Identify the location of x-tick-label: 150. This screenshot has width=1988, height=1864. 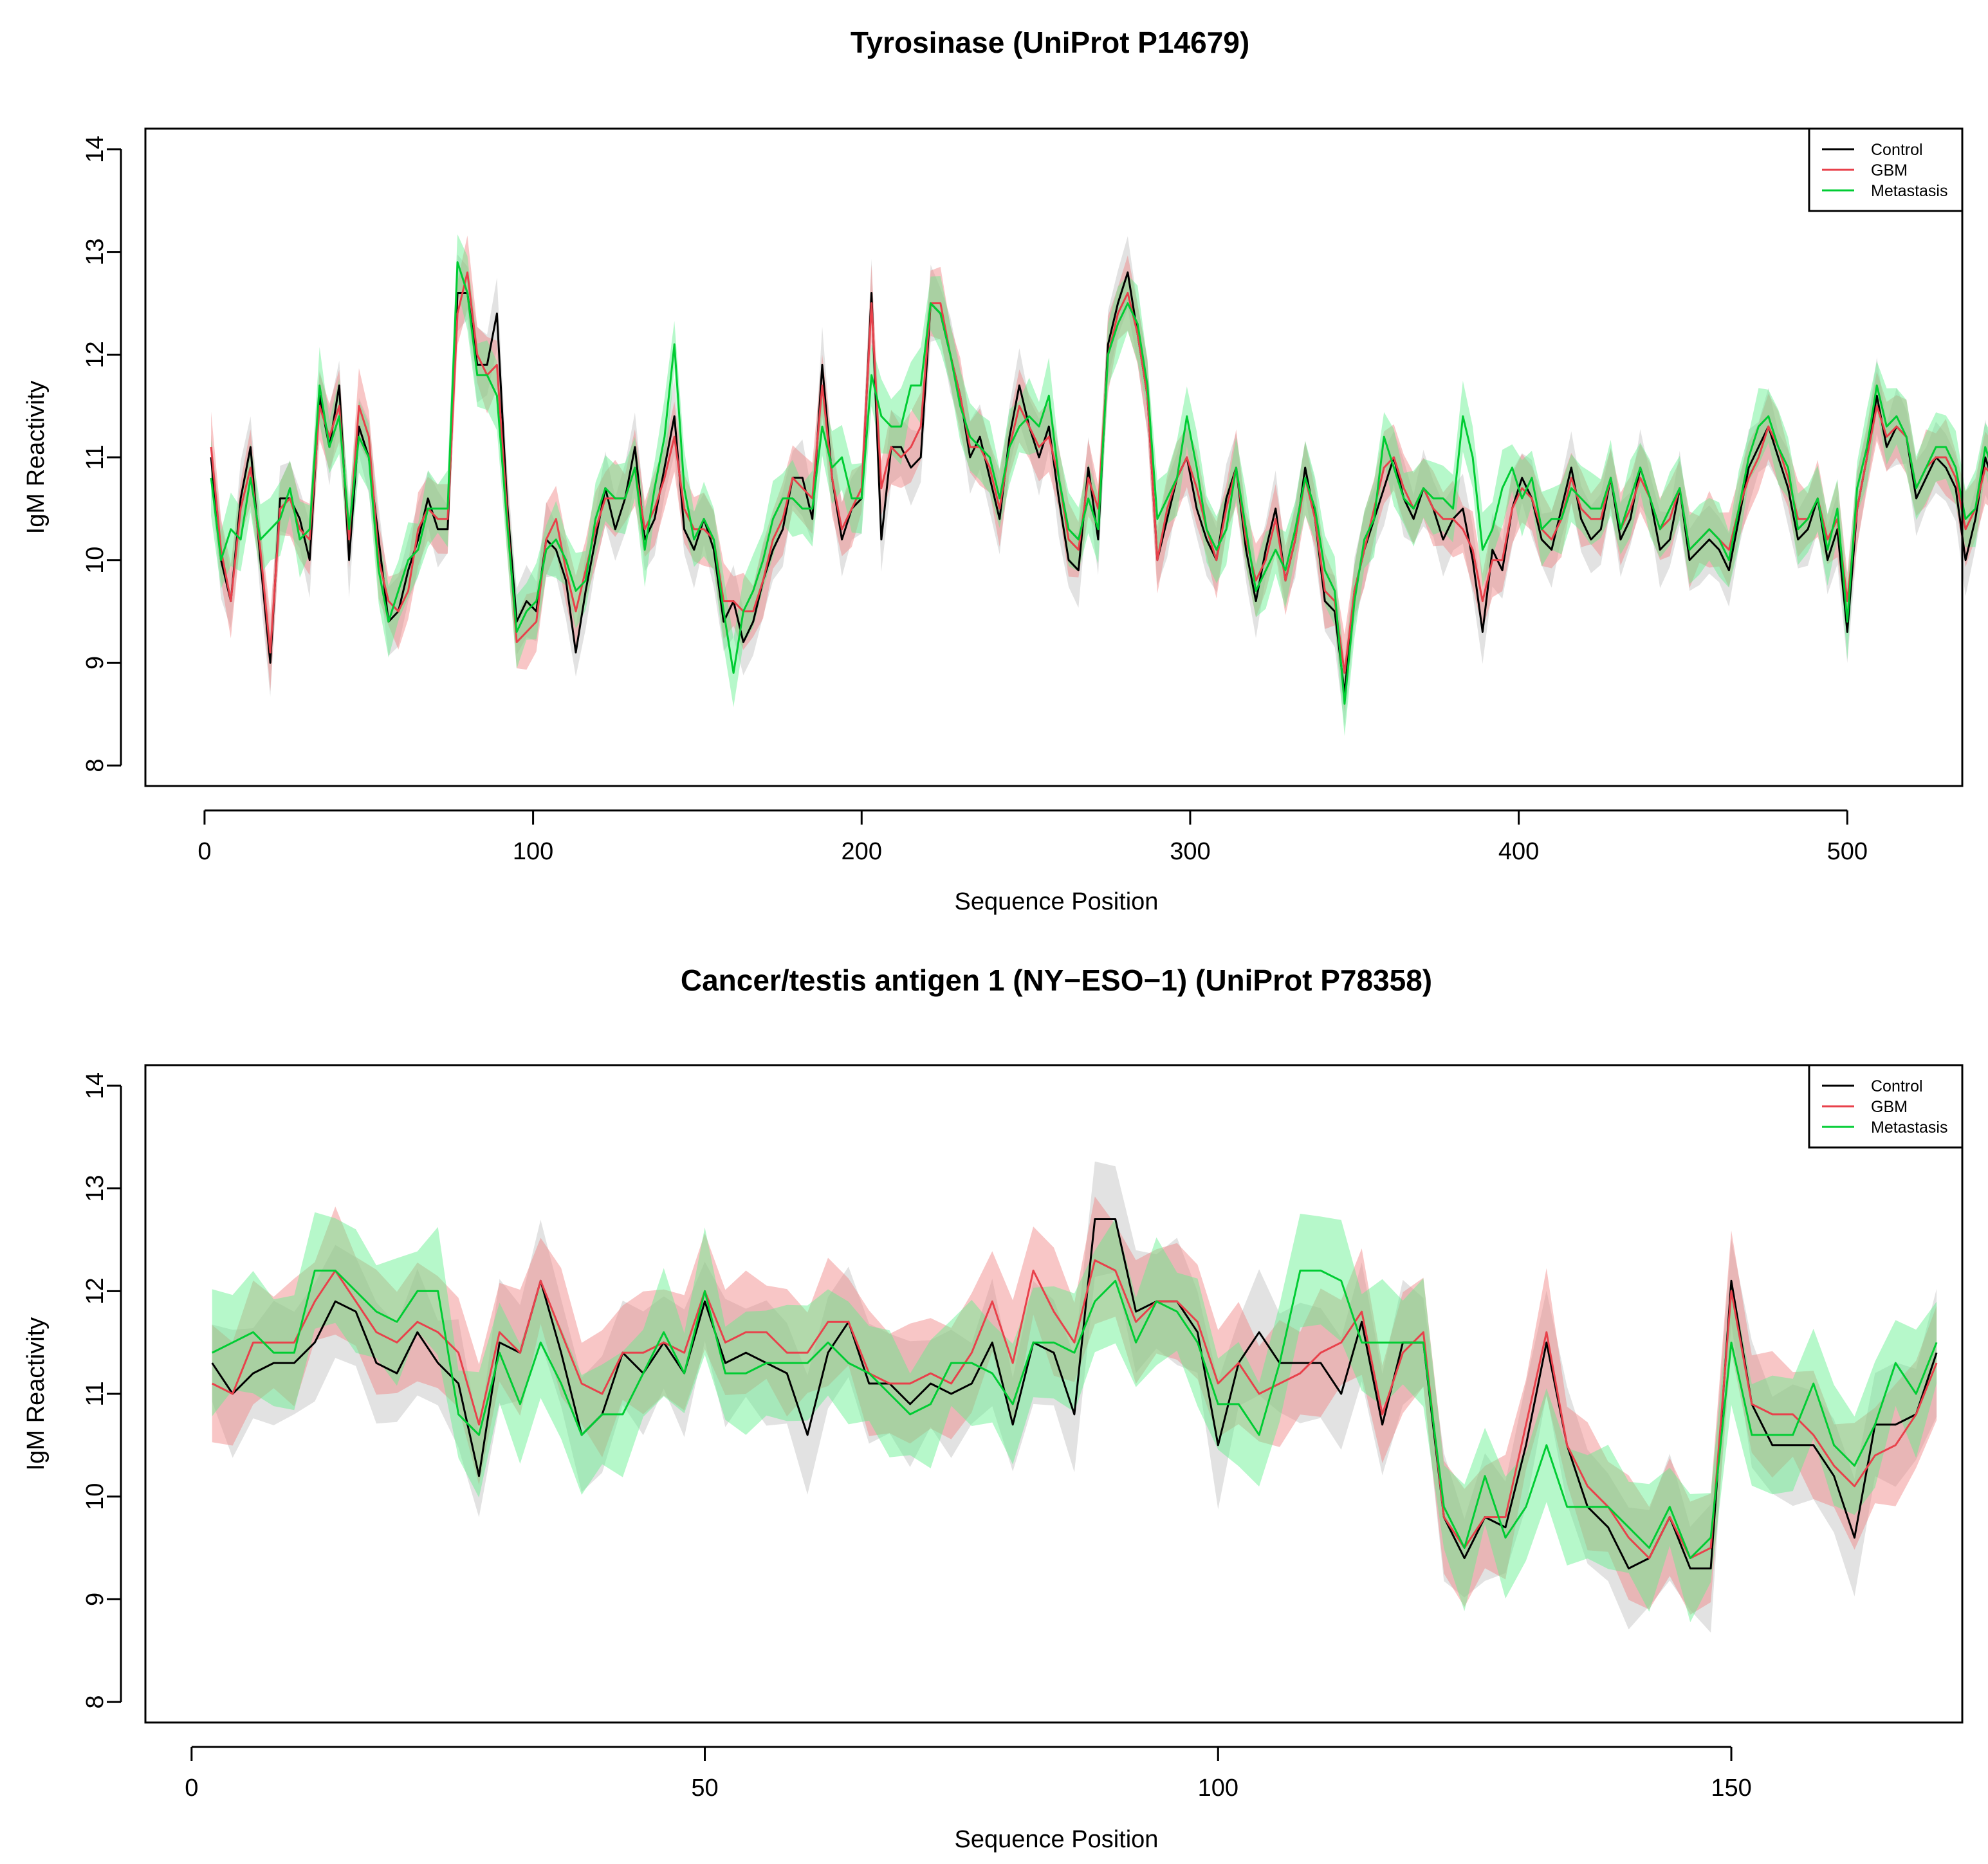
(1731, 1788).